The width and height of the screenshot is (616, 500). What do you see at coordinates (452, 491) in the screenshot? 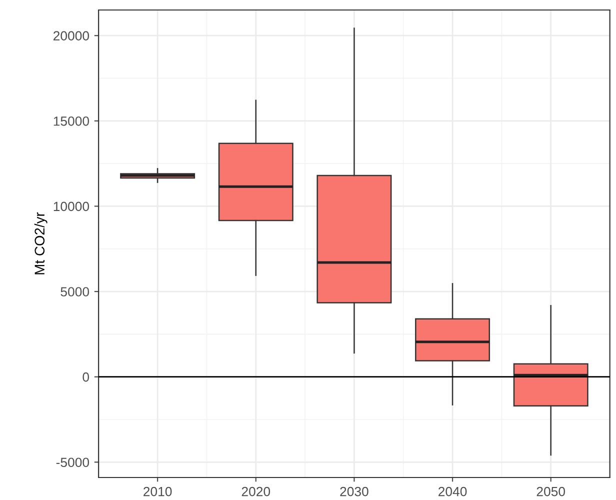
I see `x-tick-label: 2040` at bounding box center [452, 491].